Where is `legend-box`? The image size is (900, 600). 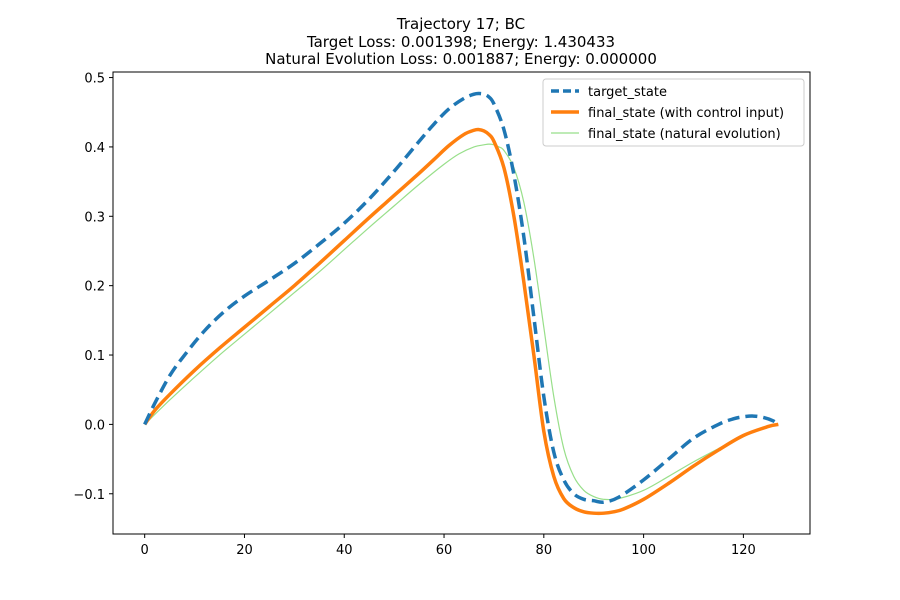 legend-box is located at coordinates (673, 112).